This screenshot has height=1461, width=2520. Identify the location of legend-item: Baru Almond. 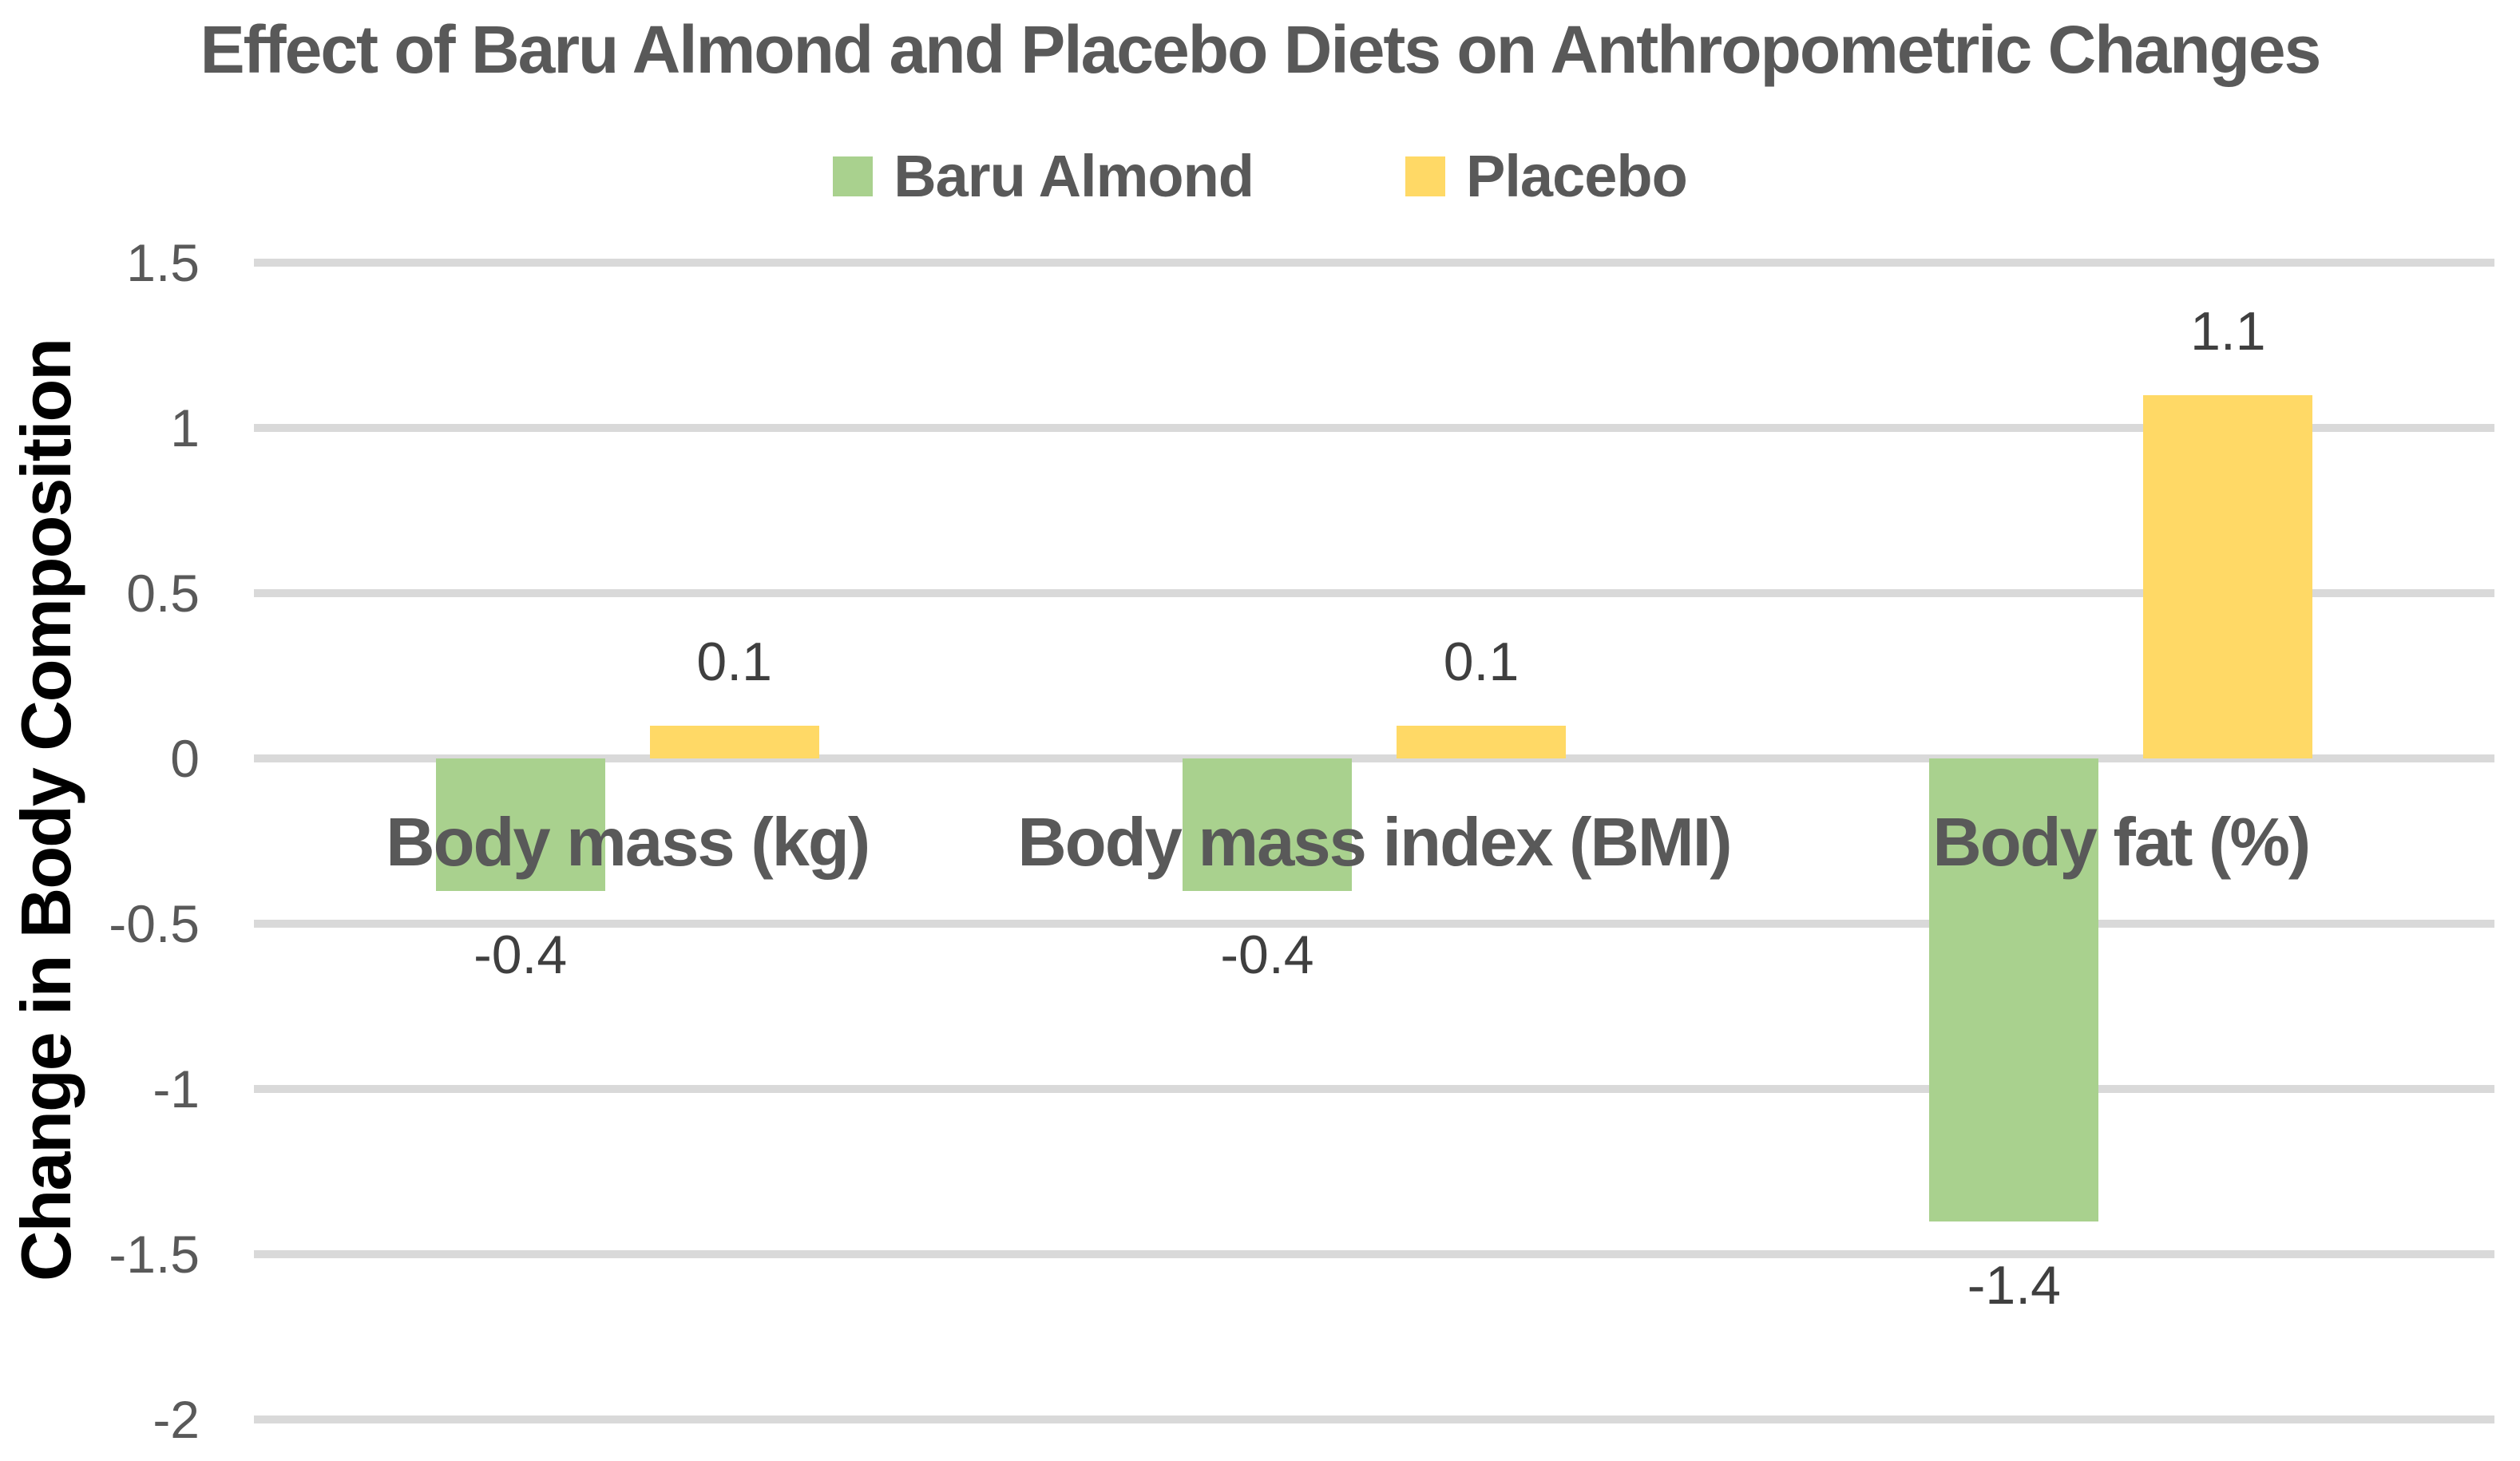
(1043, 176).